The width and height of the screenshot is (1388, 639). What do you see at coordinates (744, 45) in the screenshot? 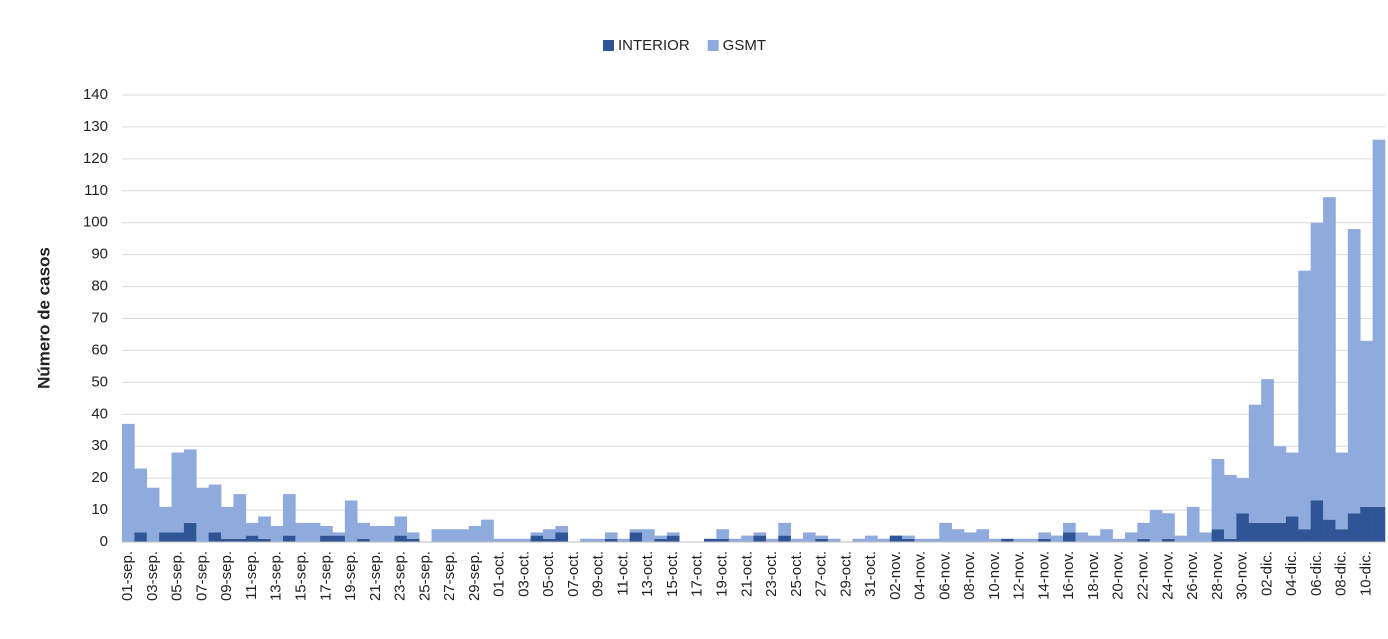
I see `legend-label: GSMT` at bounding box center [744, 45].